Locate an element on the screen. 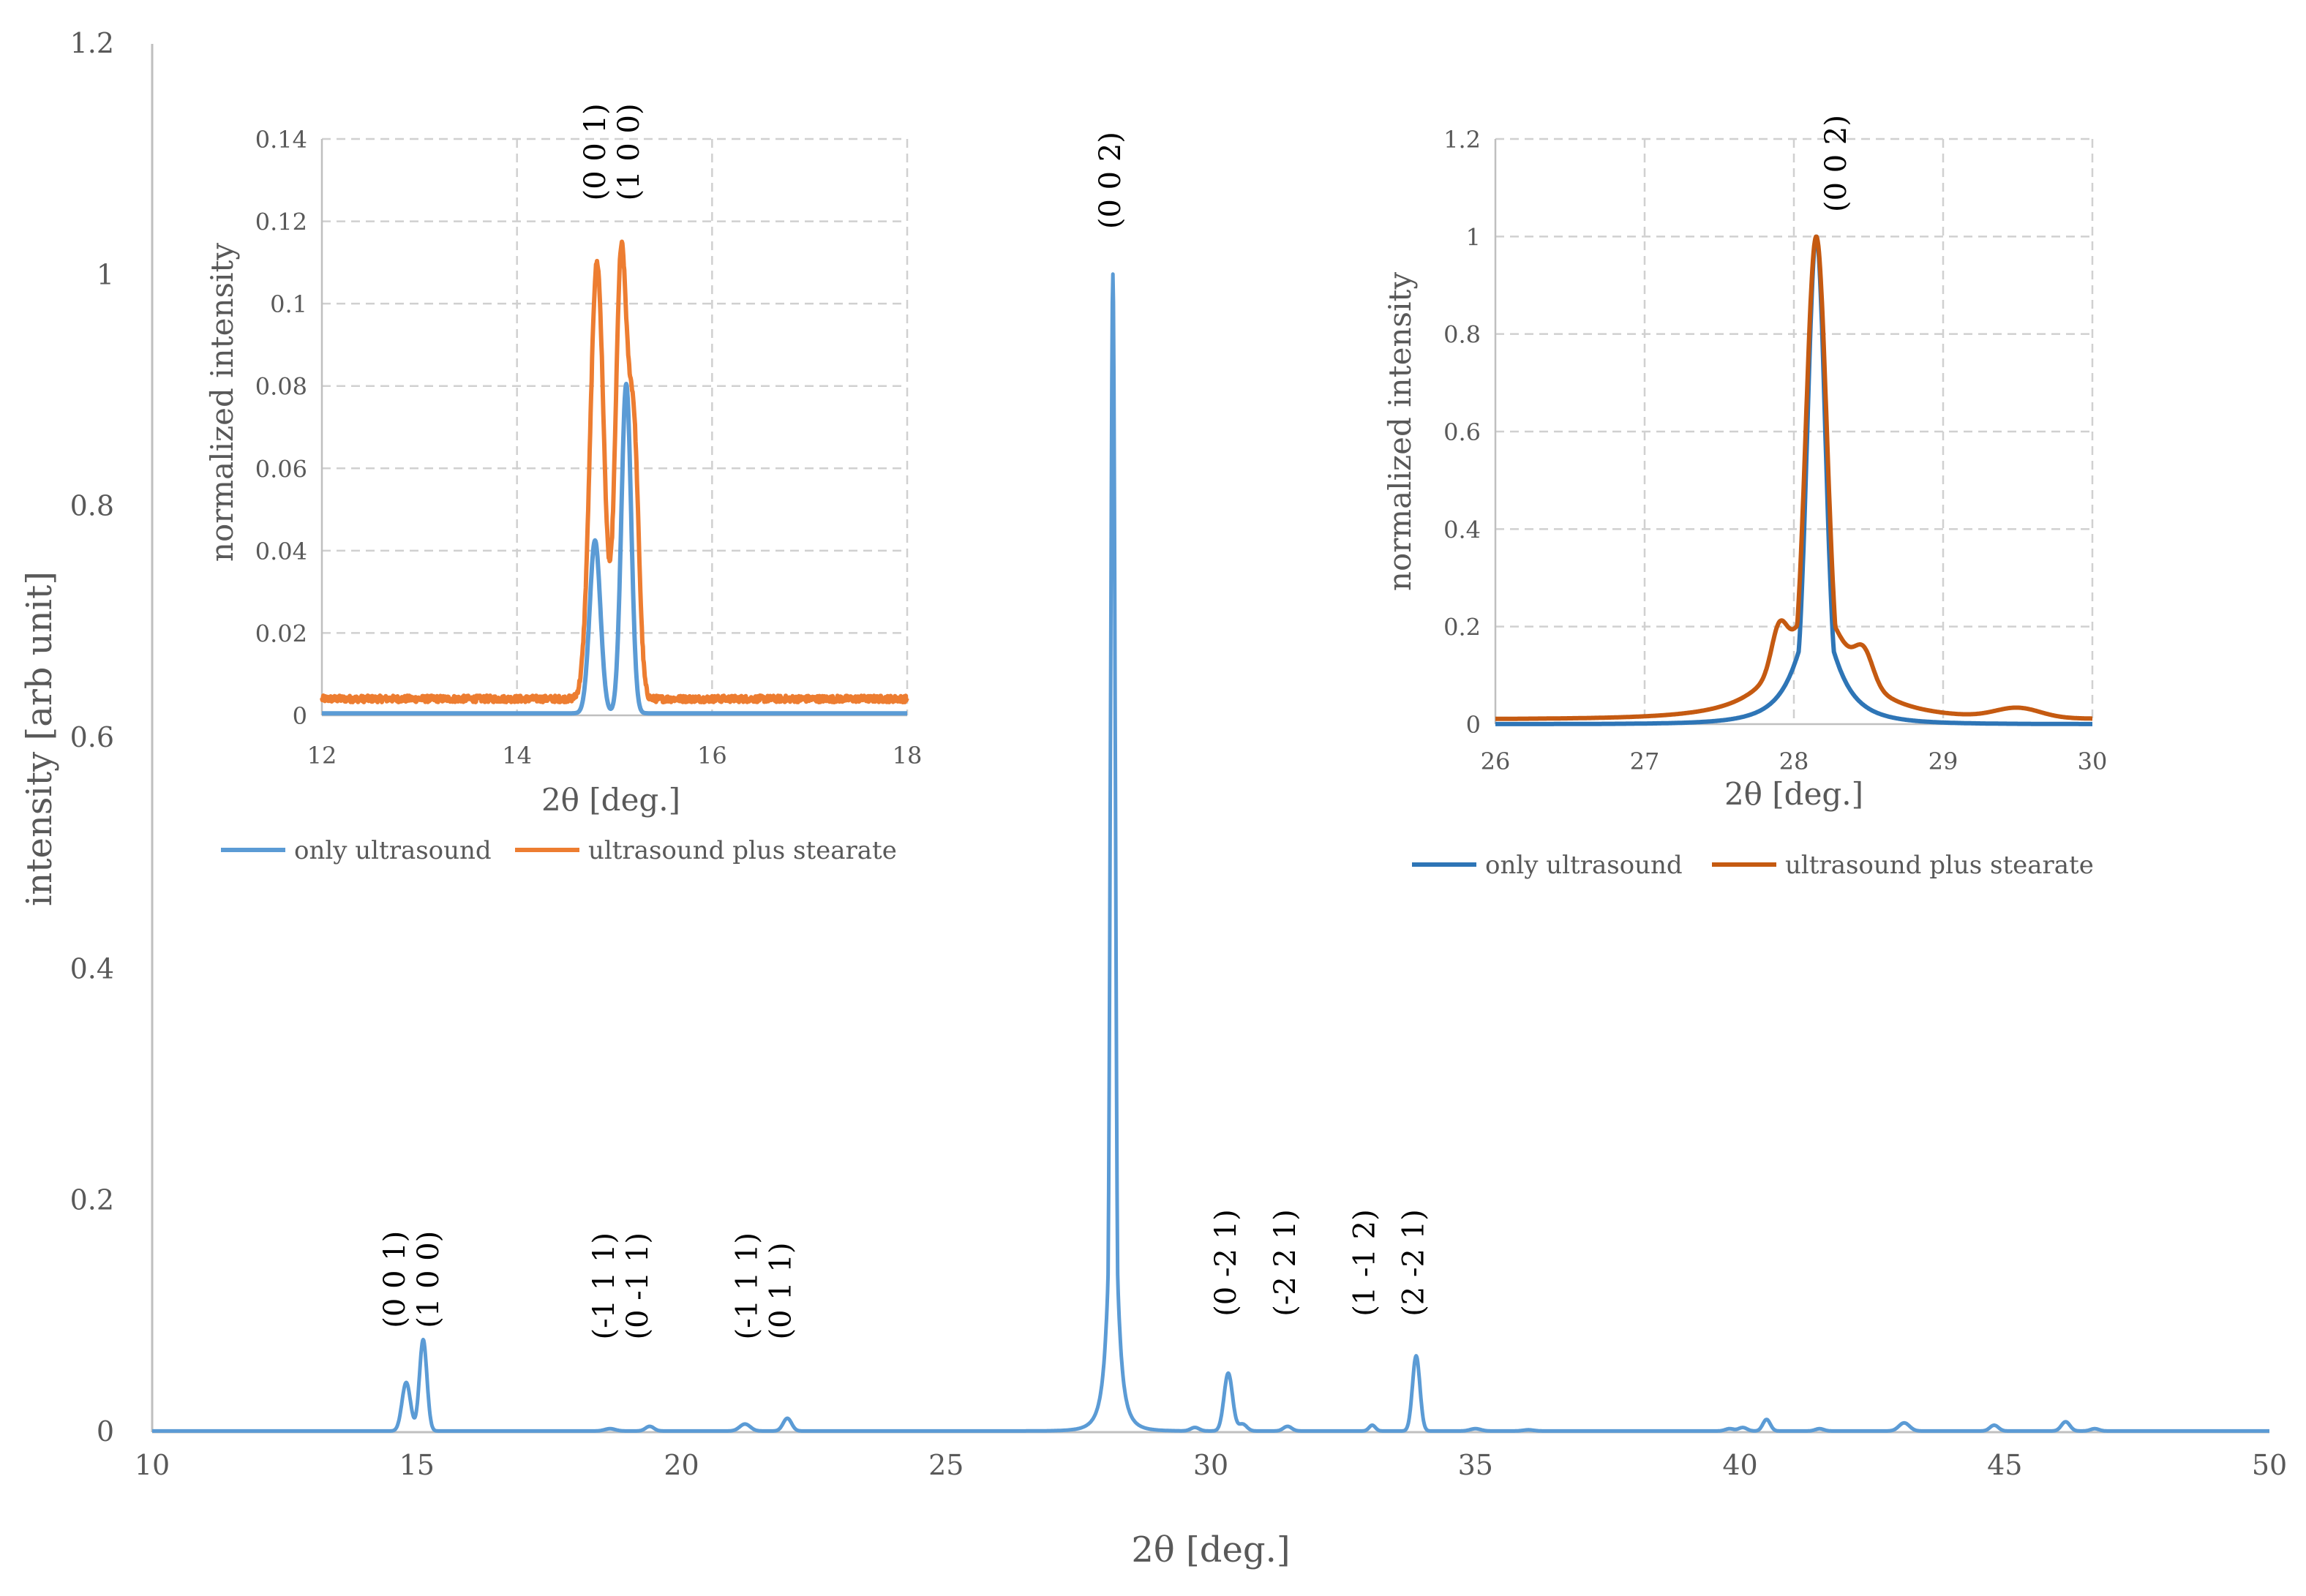  main-peak-annotation: (1 0 0) is located at coordinates (429, 1279).